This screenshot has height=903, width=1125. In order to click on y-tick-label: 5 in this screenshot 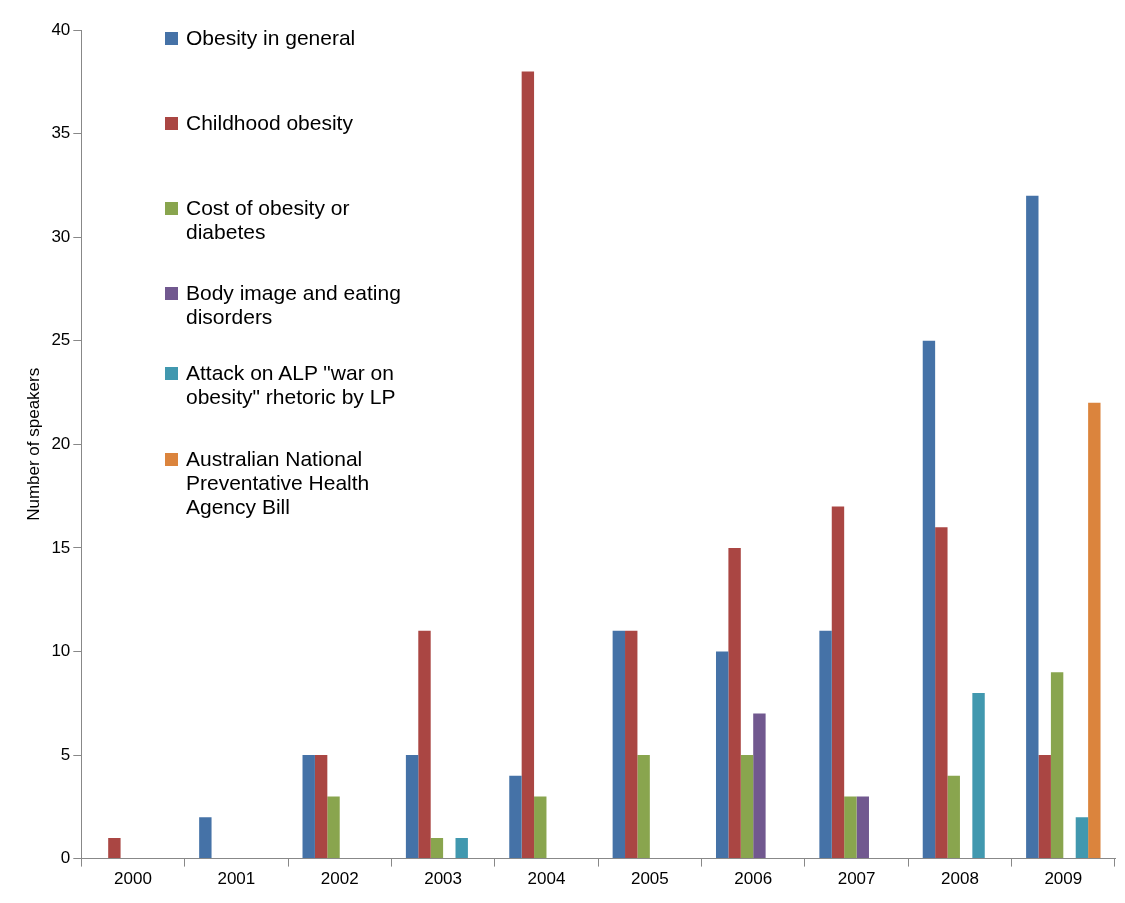, I will do `click(65, 754)`.